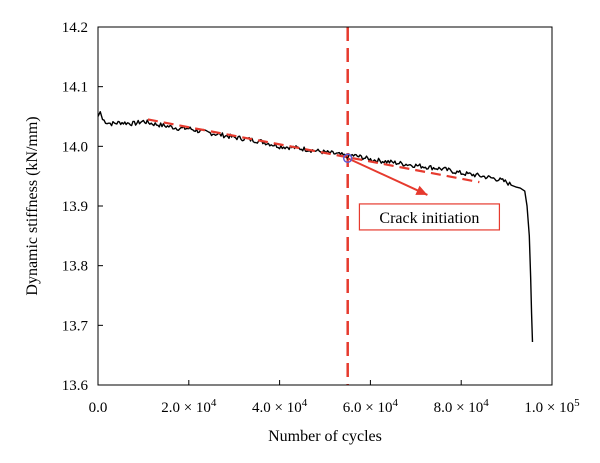  Describe the element at coordinates (186, 408) in the screenshot. I see `x-tick-mantissa: 2.0 × 10` at that location.